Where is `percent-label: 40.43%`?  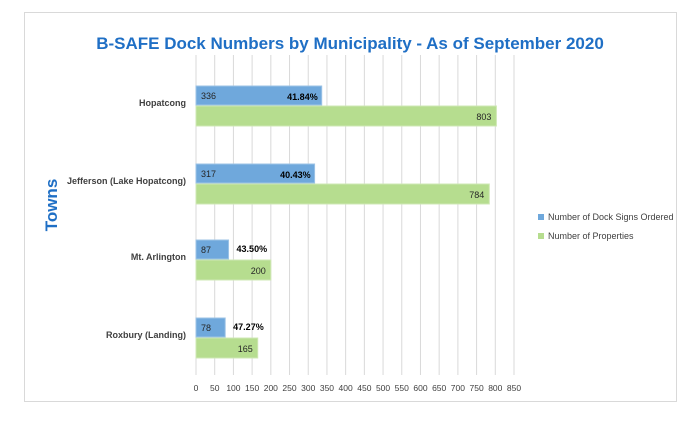
percent-label: 40.43% is located at coordinates (295, 175).